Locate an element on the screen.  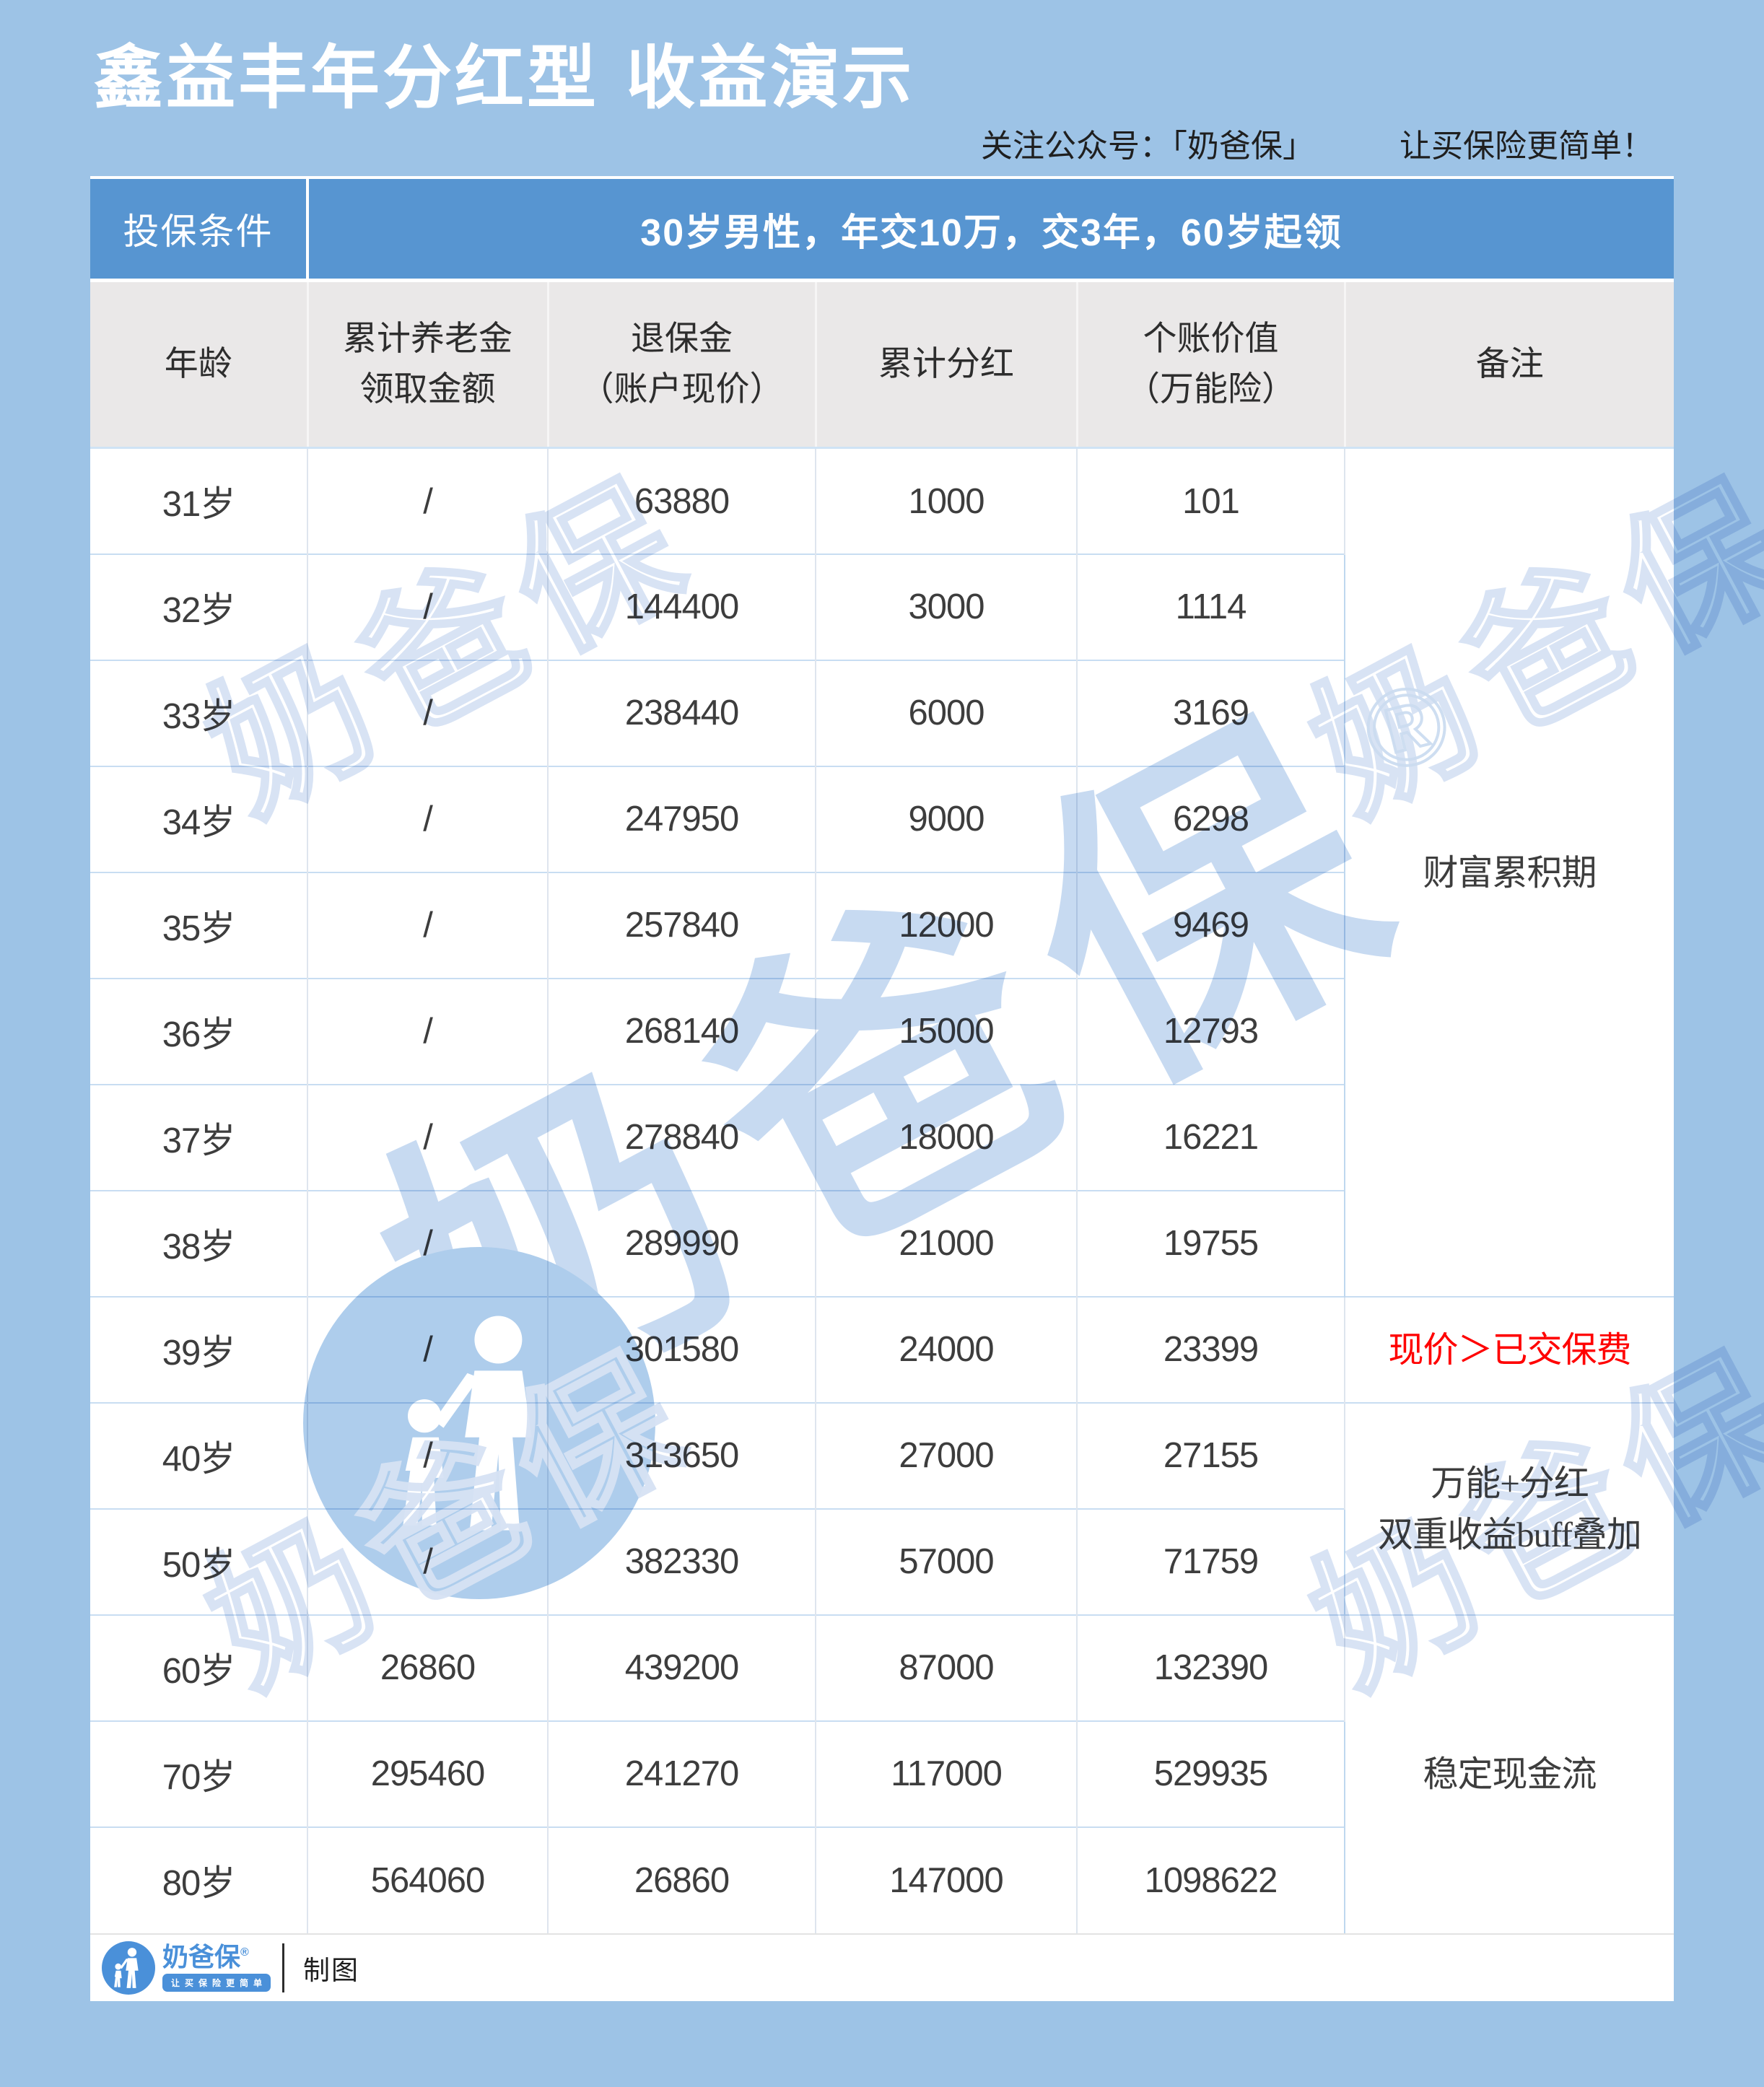
value-cell: 289990 is located at coordinates (682, 1243).